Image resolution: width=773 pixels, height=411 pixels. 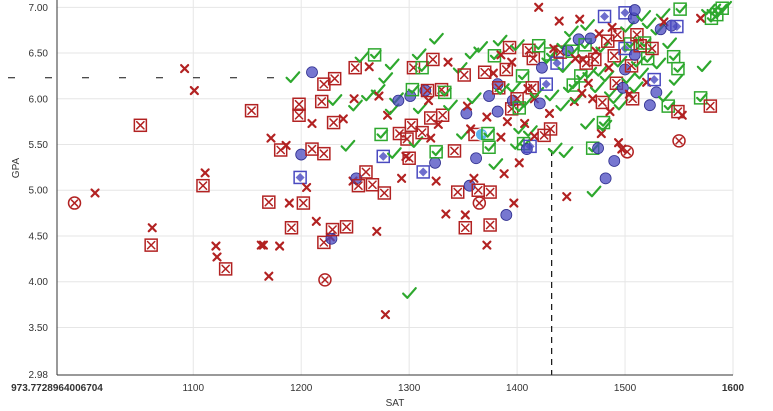 What do you see at coordinates (517, 388) in the screenshot?
I see `x-tick-label: 1400` at bounding box center [517, 388].